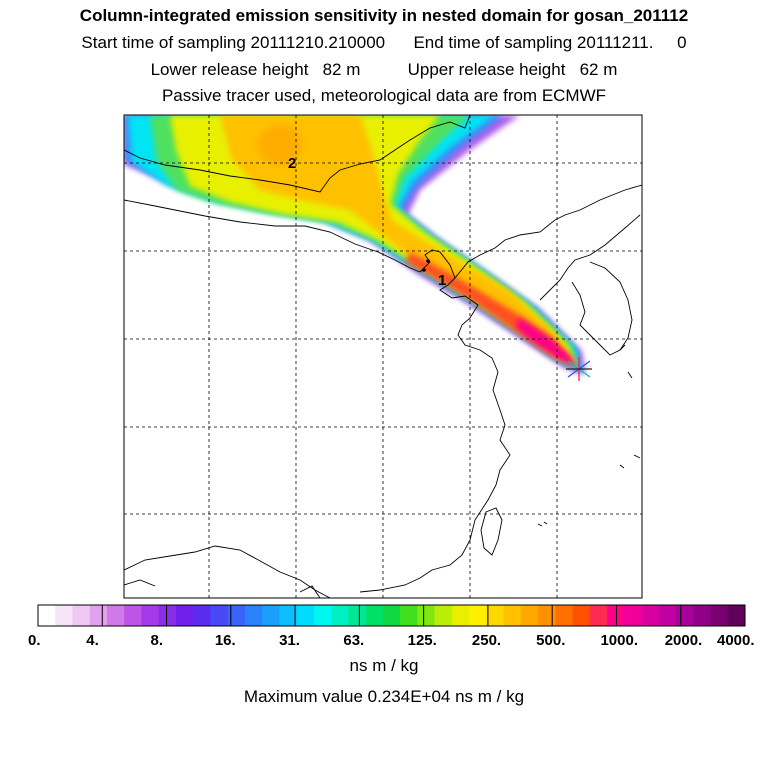 The image size is (768, 768). I want to click on annotation-label: 2, so click(292, 163).